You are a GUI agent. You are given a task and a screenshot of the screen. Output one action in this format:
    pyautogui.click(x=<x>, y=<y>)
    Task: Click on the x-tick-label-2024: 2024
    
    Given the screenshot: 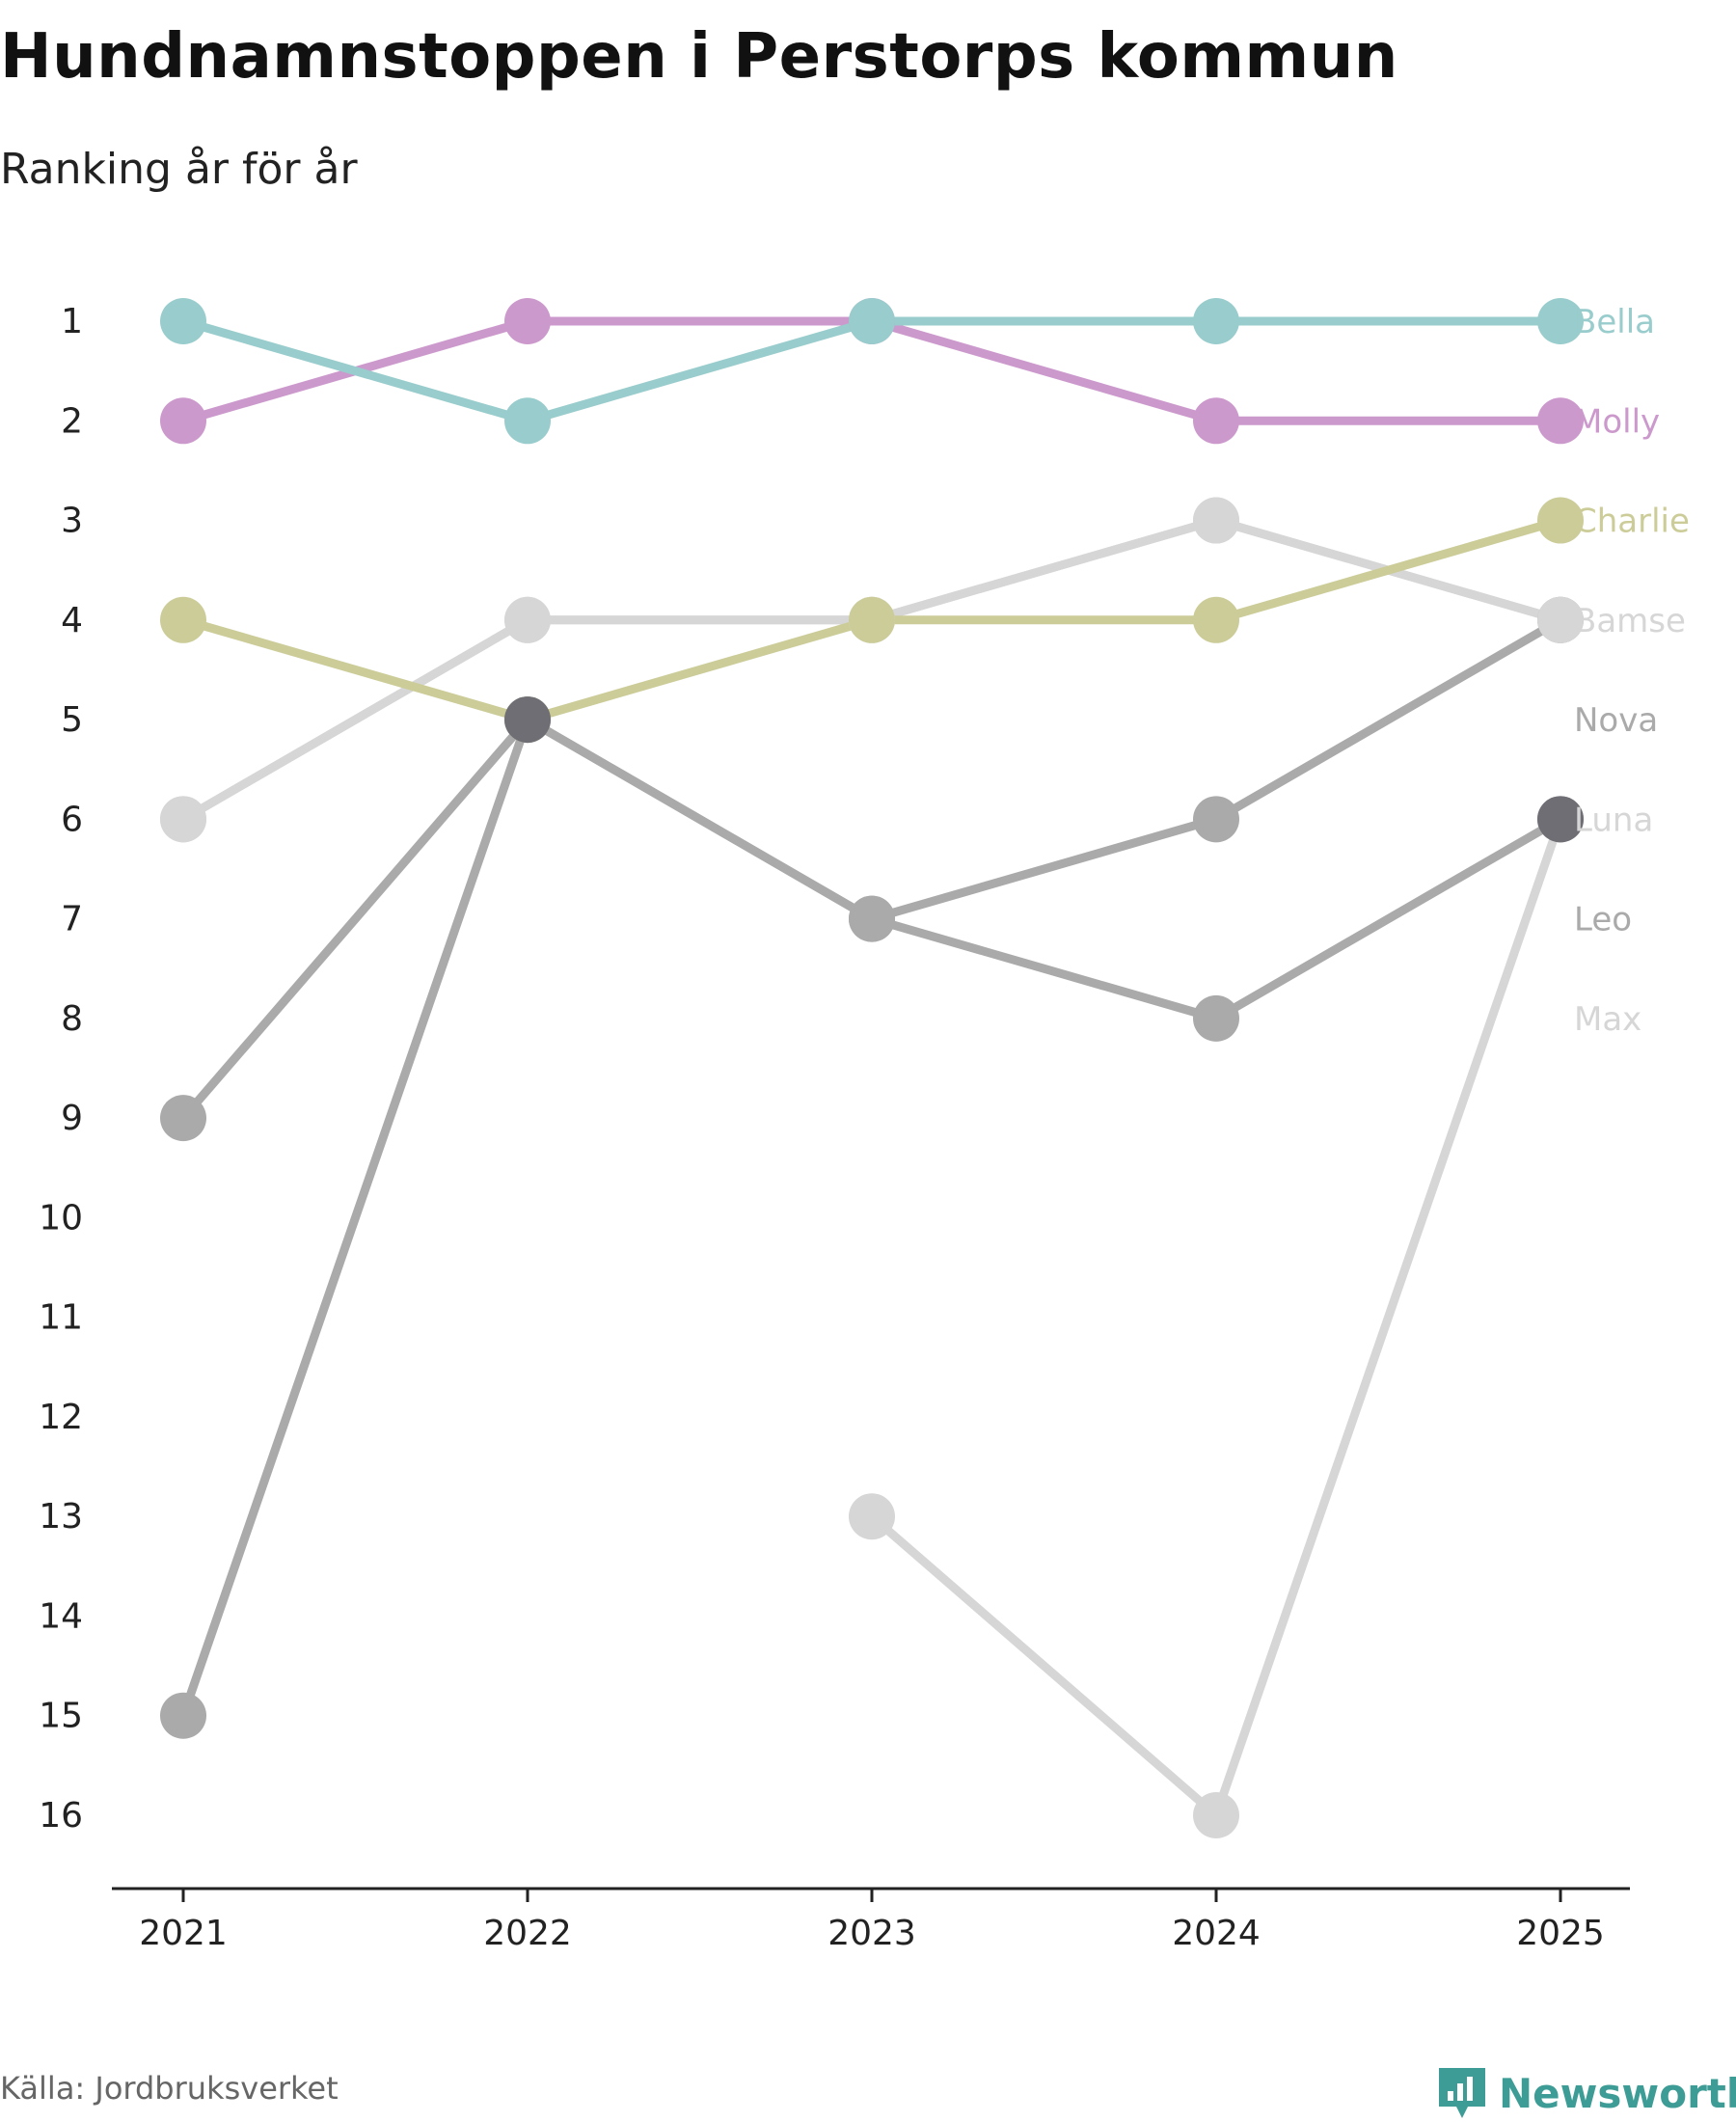 What is the action you would take?
    pyautogui.click(x=1216, y=1934)
    